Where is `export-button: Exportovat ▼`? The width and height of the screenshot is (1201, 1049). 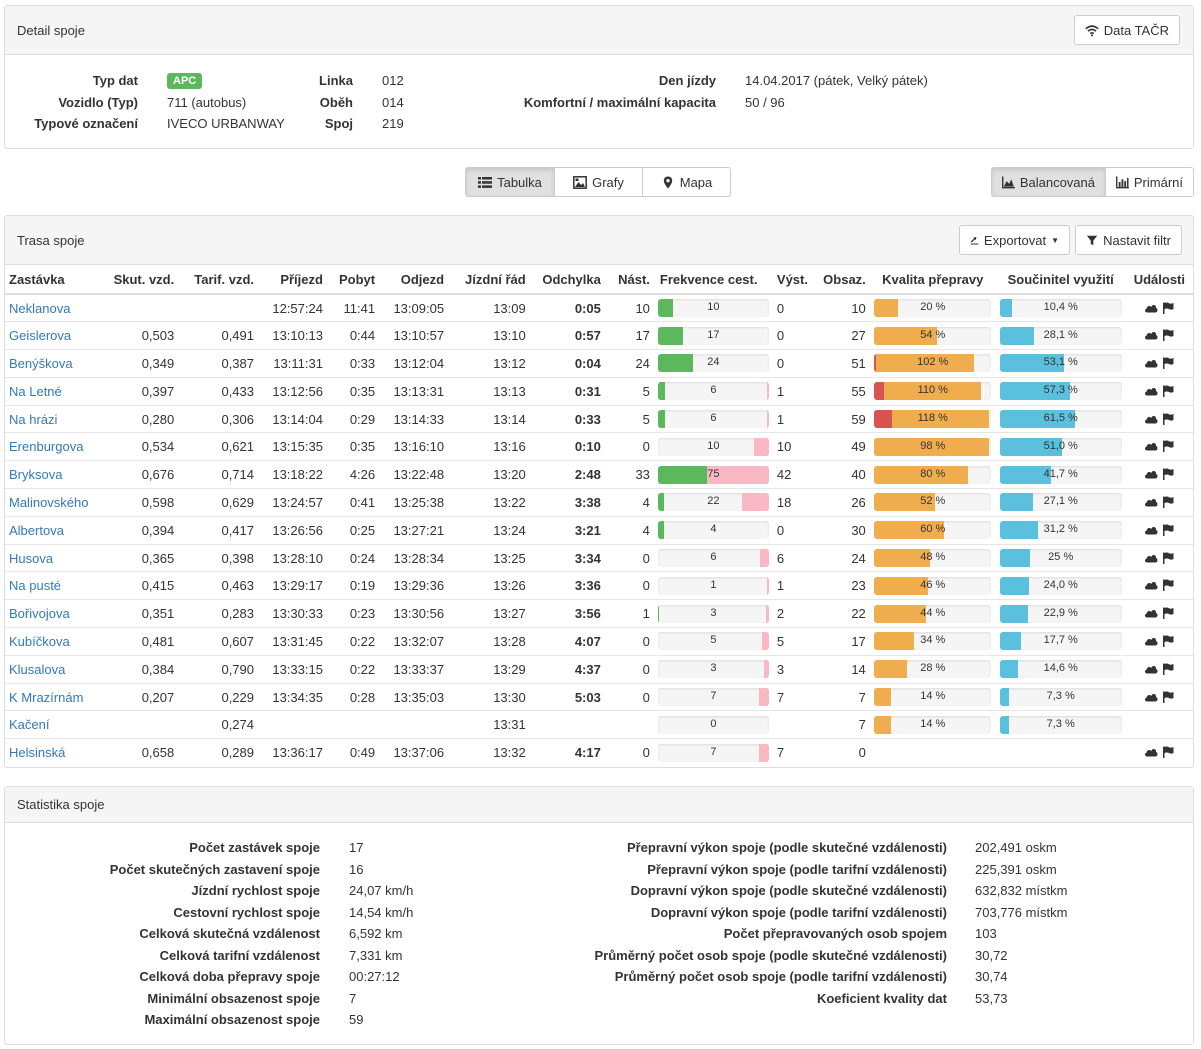 export-button: Exportovat ▼ is located at coordinates (1014, 240).